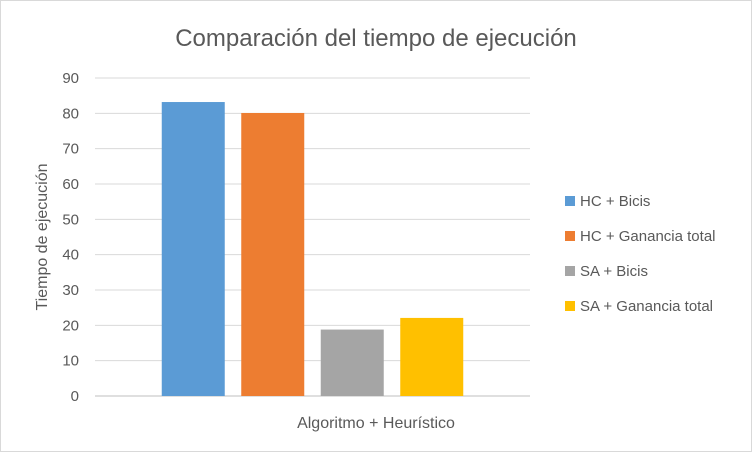 The image size is (752, 452). What do you see at coordinates (70, 255) in the screenshot?
I see `y-tick-label: 40` at bounding box center [70, 255].